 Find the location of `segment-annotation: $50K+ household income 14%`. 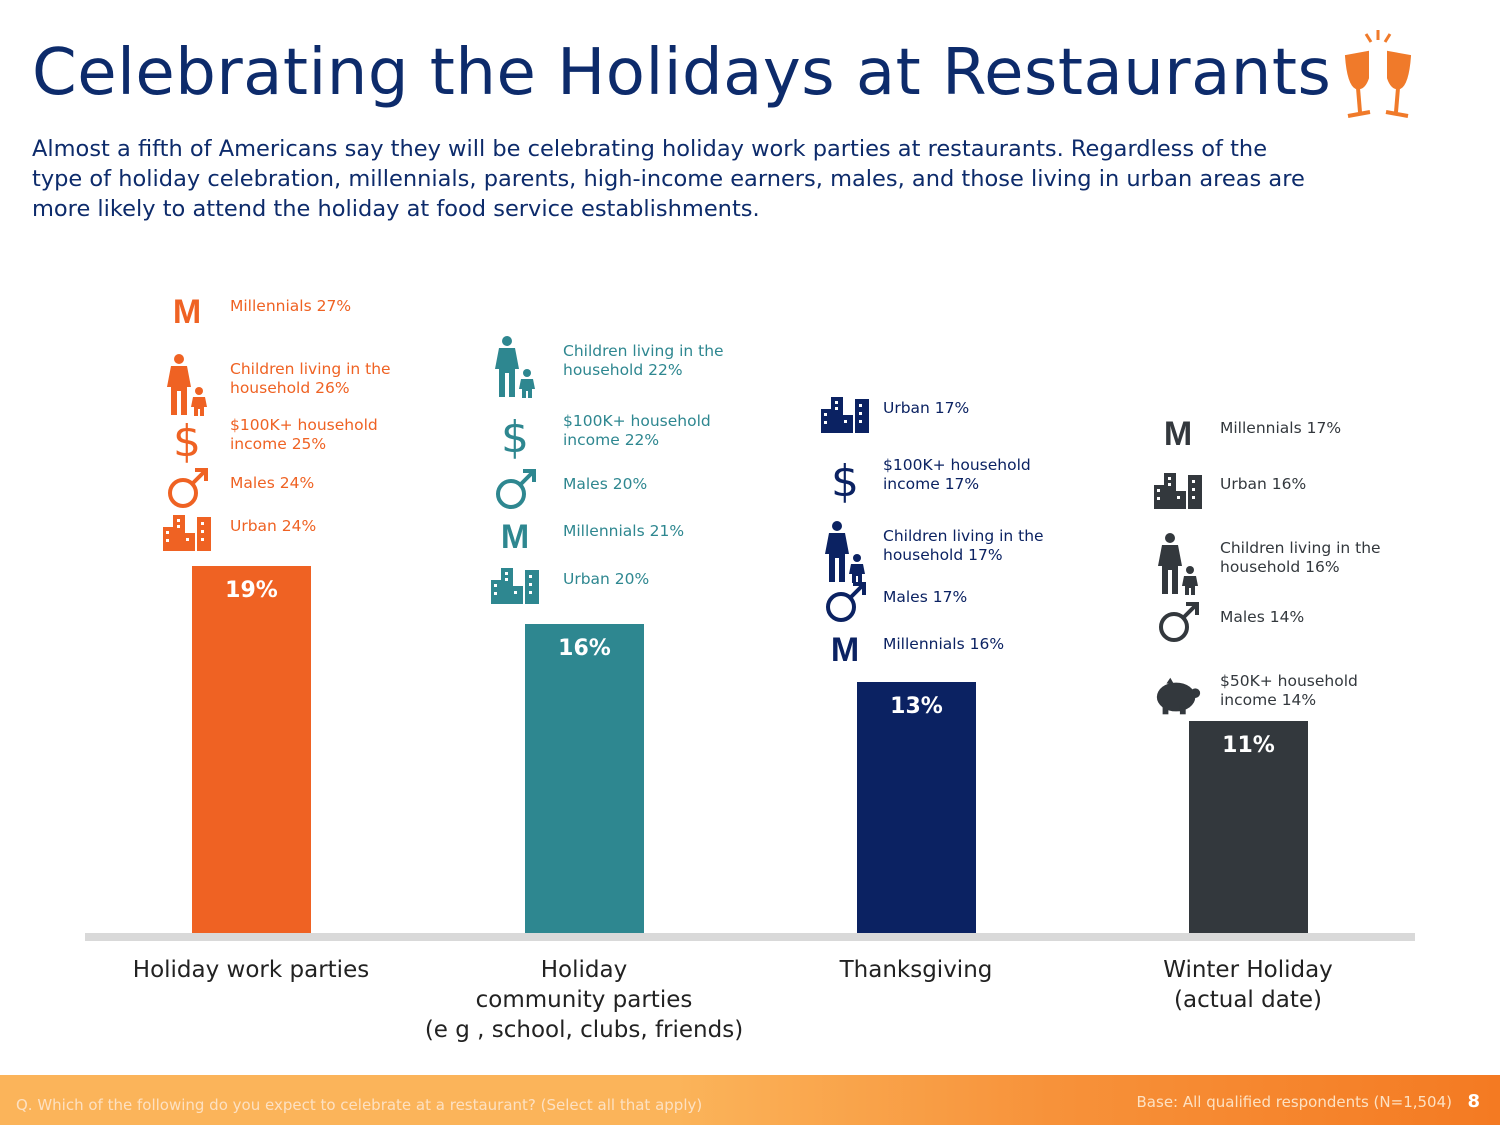

segment-annotation: $50K+ household income 14% is located at coordinates (1289, 690).